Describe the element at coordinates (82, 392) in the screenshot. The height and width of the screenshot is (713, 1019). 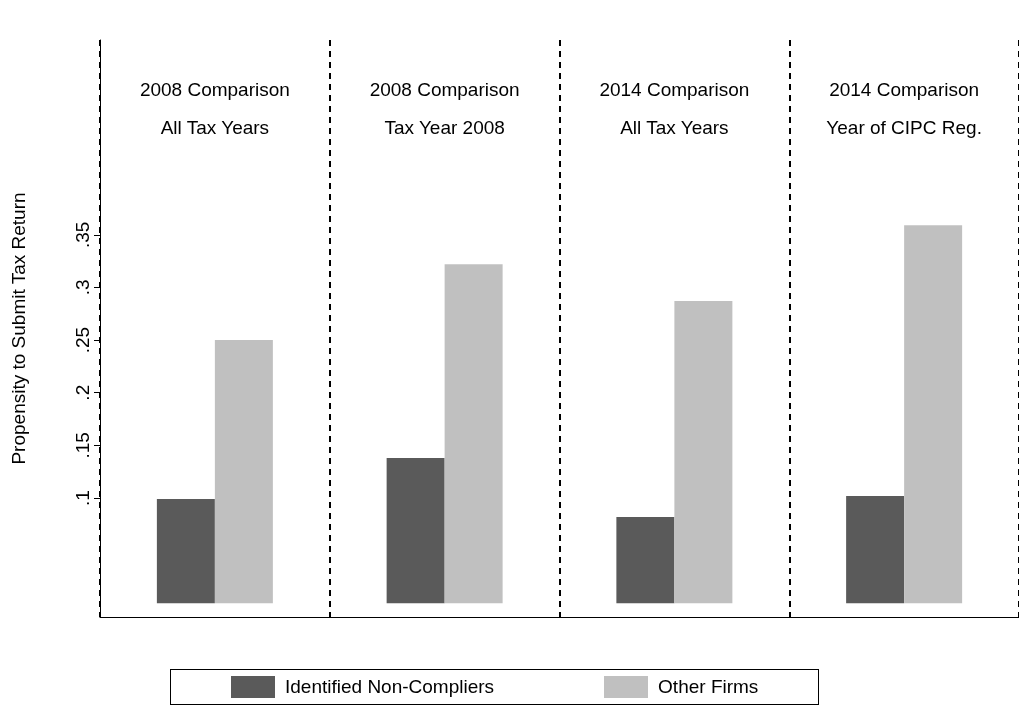
I see `y-tick-label: .2` at that location.